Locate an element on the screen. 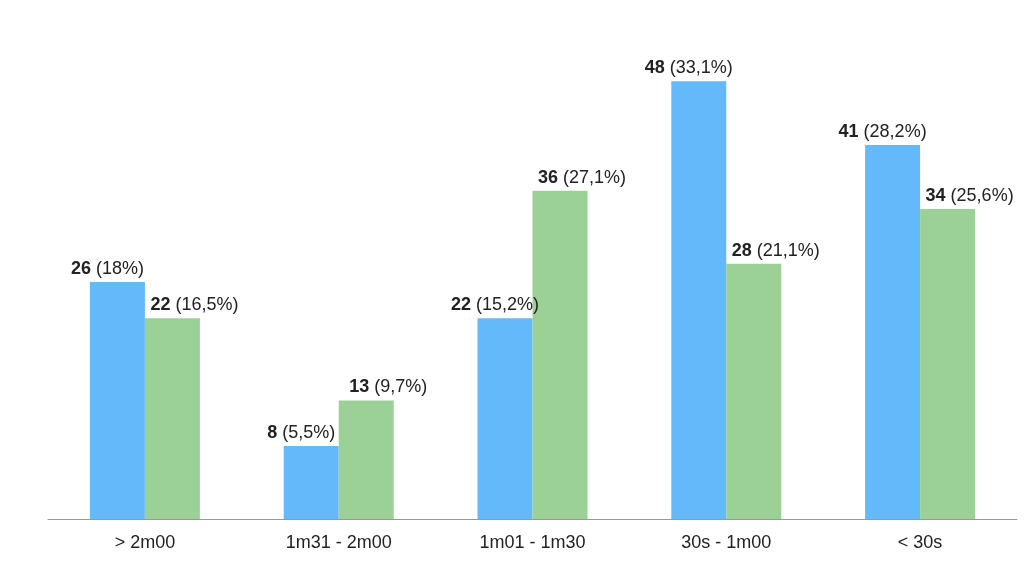  x-tick-label: 30s - 1m00 is located at coordinates (726, 542).